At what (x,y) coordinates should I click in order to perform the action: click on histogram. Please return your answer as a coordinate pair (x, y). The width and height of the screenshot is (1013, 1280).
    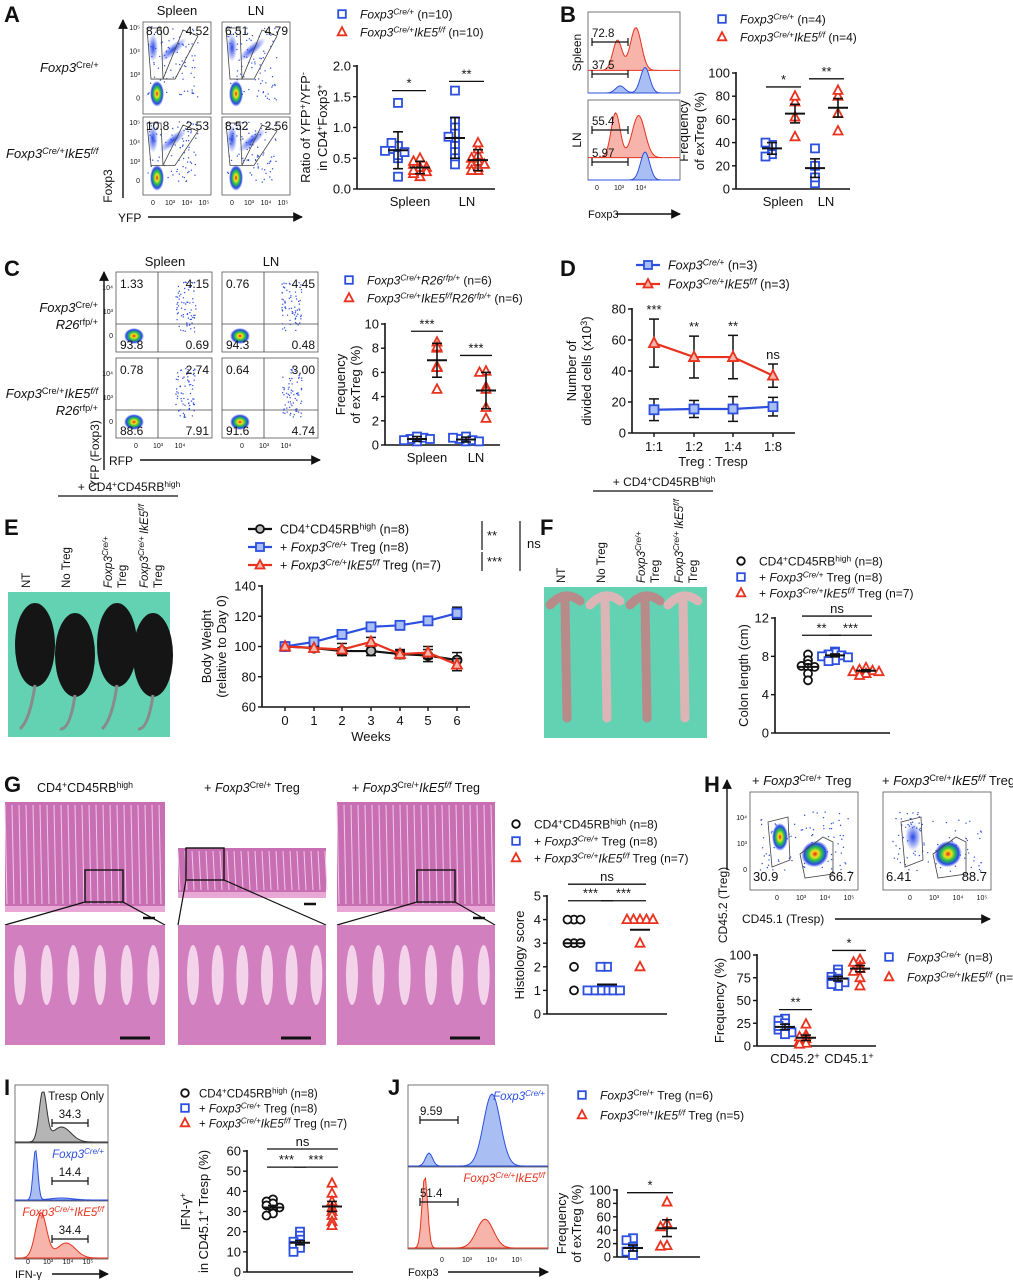
    Looking at the image, I should click on (61, 1117).